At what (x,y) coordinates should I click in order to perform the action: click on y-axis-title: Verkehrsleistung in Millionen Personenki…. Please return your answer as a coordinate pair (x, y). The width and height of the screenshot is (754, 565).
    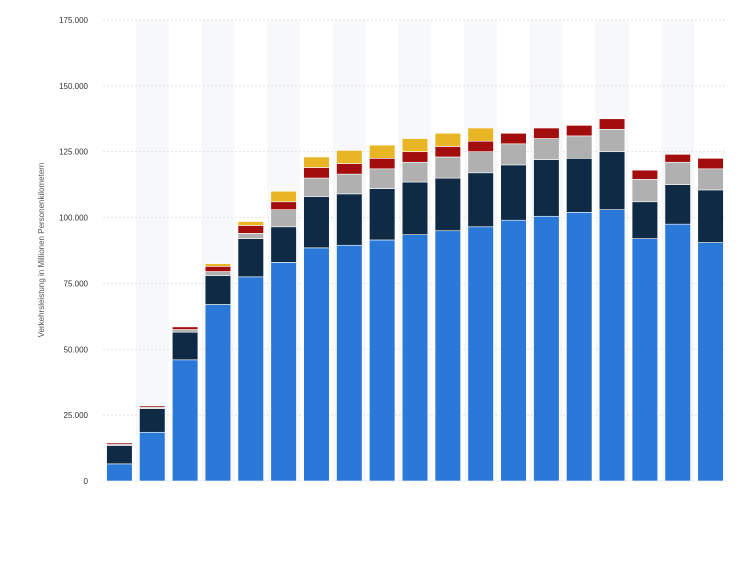
    Looking at the image, I should click on (41, 250).